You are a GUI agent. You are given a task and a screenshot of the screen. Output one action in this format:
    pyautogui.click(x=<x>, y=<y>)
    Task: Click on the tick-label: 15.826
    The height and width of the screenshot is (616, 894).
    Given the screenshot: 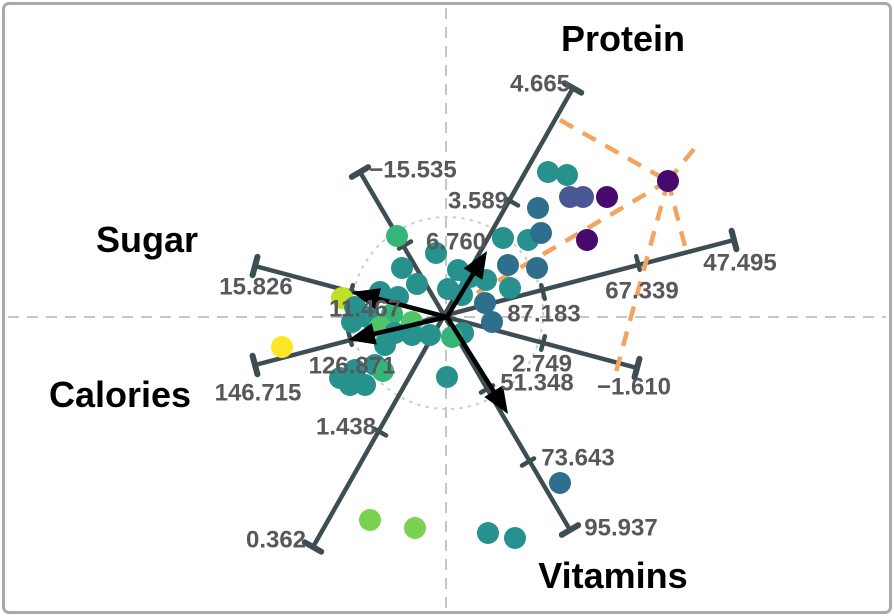 What is the action you would take?
    pyautogui.click(x=255, y=287)
    